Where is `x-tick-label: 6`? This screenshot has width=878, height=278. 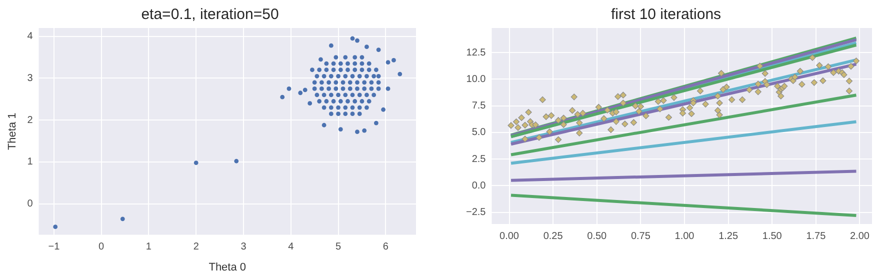 x-tick-label: 6 is located at coordinates (385, 247).